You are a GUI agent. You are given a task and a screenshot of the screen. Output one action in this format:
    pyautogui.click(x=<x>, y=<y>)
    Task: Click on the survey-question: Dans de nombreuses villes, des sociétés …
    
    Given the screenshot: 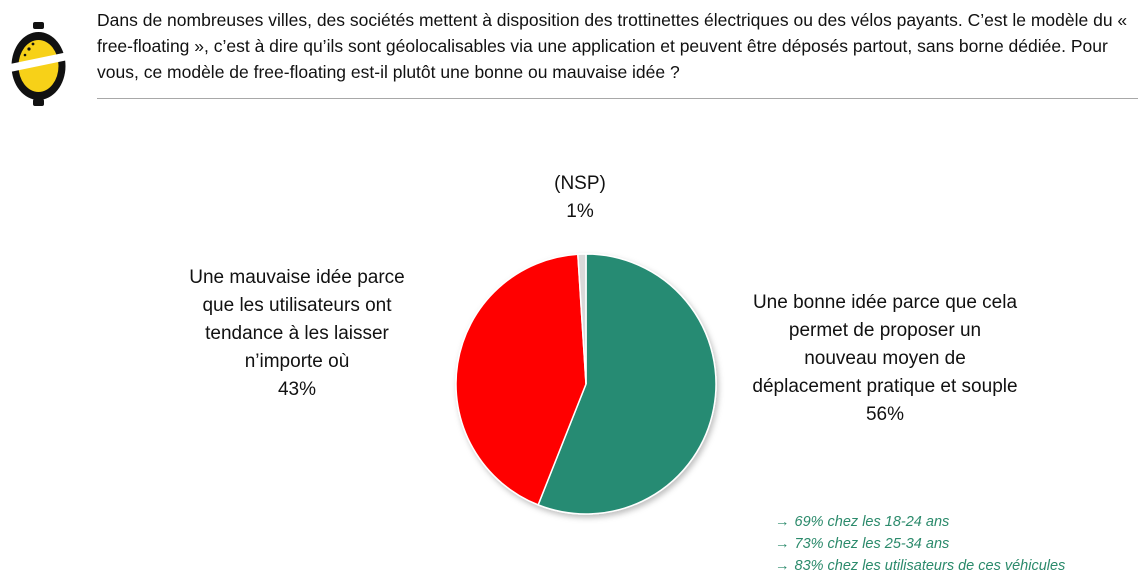 What is the action you would take?
    pyautogui.click(x=612, y=46)
    